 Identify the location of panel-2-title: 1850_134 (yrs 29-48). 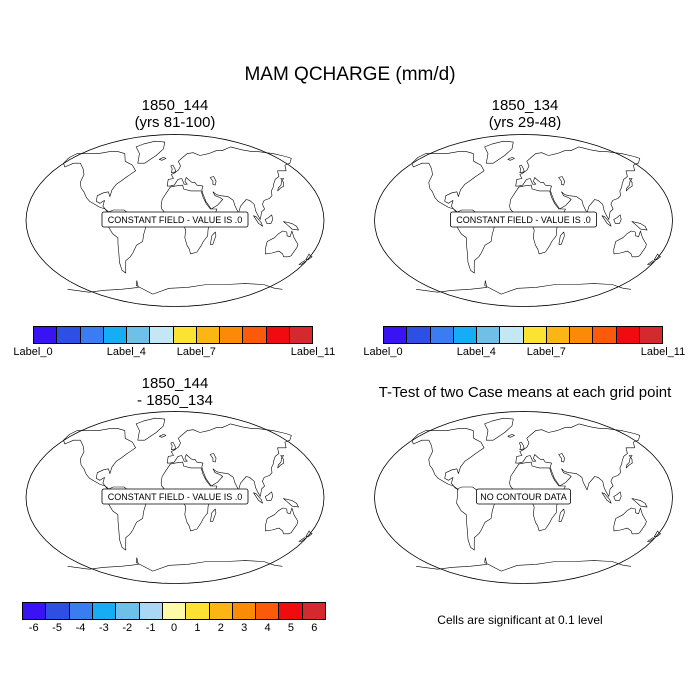
(525, 114).